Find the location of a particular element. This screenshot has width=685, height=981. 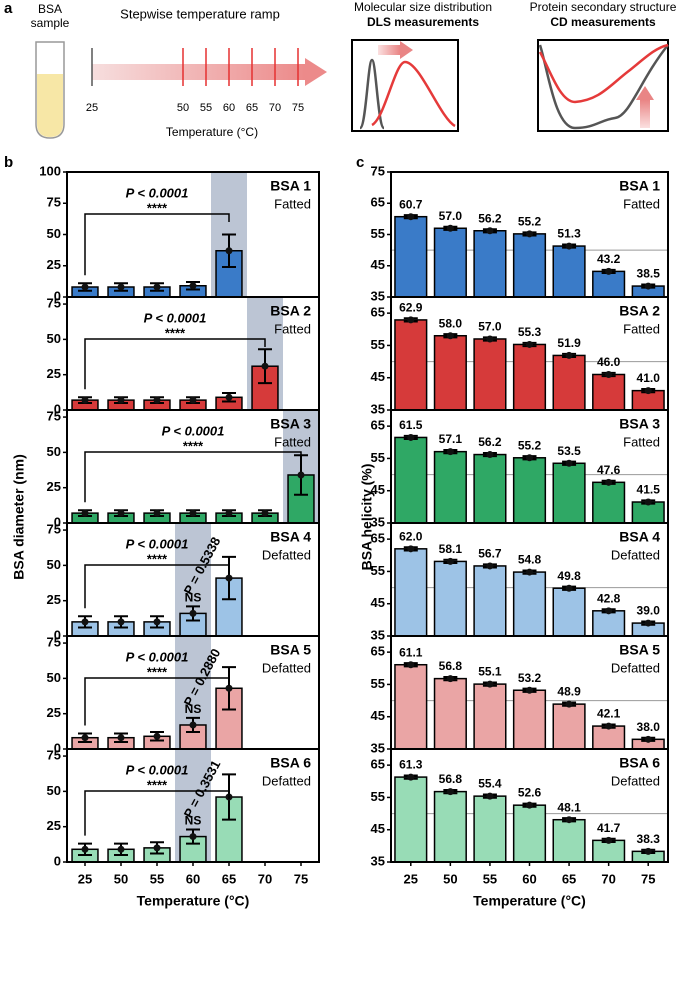

p-value: P < 0.0001 is located at coordinates (175, 317).